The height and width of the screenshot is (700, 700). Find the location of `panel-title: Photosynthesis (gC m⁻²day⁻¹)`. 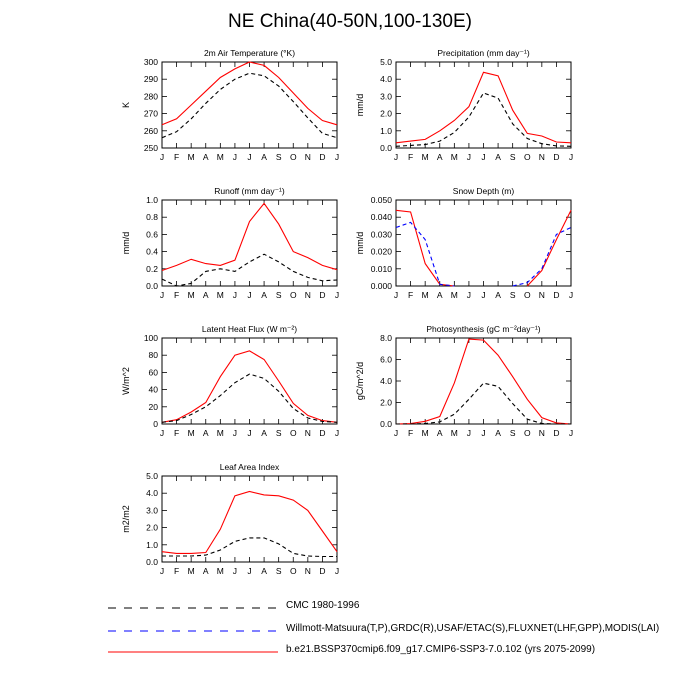

panel-title: Photosynthesis (gC m⁻²day⁻¹) is located at coordinates (483, 329).